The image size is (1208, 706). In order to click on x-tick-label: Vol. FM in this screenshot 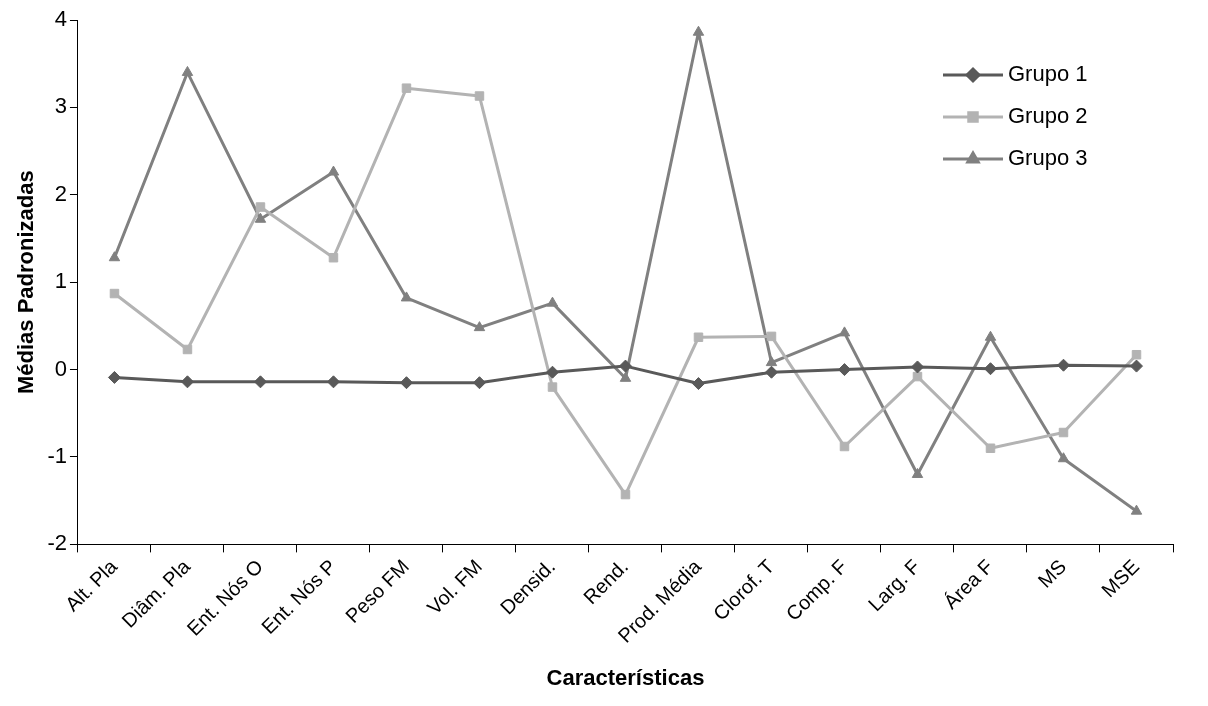, I will do `click(454, 587)`.